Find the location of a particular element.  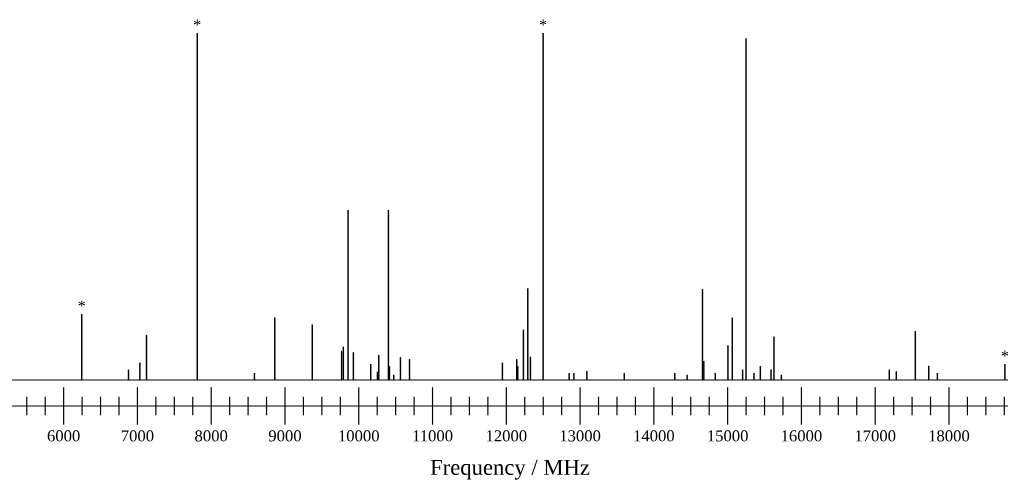

x-tick-label: 11000 is located at coordinates (433, 436).